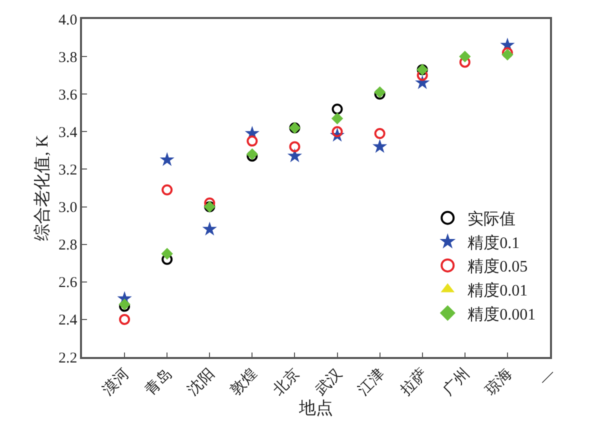 The width and height of the screenshot is (611, 441). I want to click on y-tick-label: 3.4, so click(68, 132).